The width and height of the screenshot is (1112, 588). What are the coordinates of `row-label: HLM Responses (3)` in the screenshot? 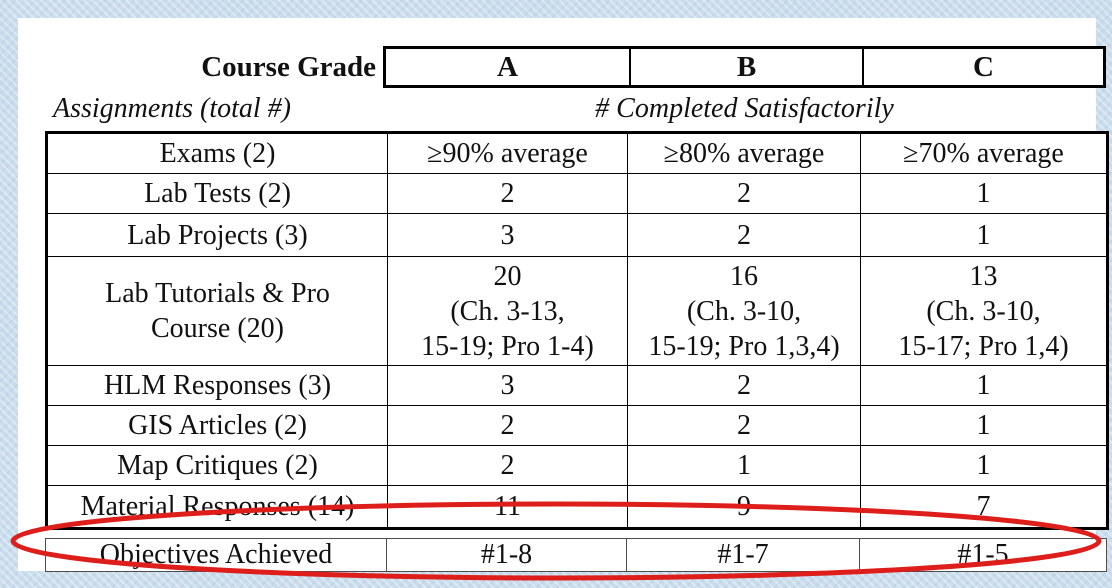 It's located at (217, 385).